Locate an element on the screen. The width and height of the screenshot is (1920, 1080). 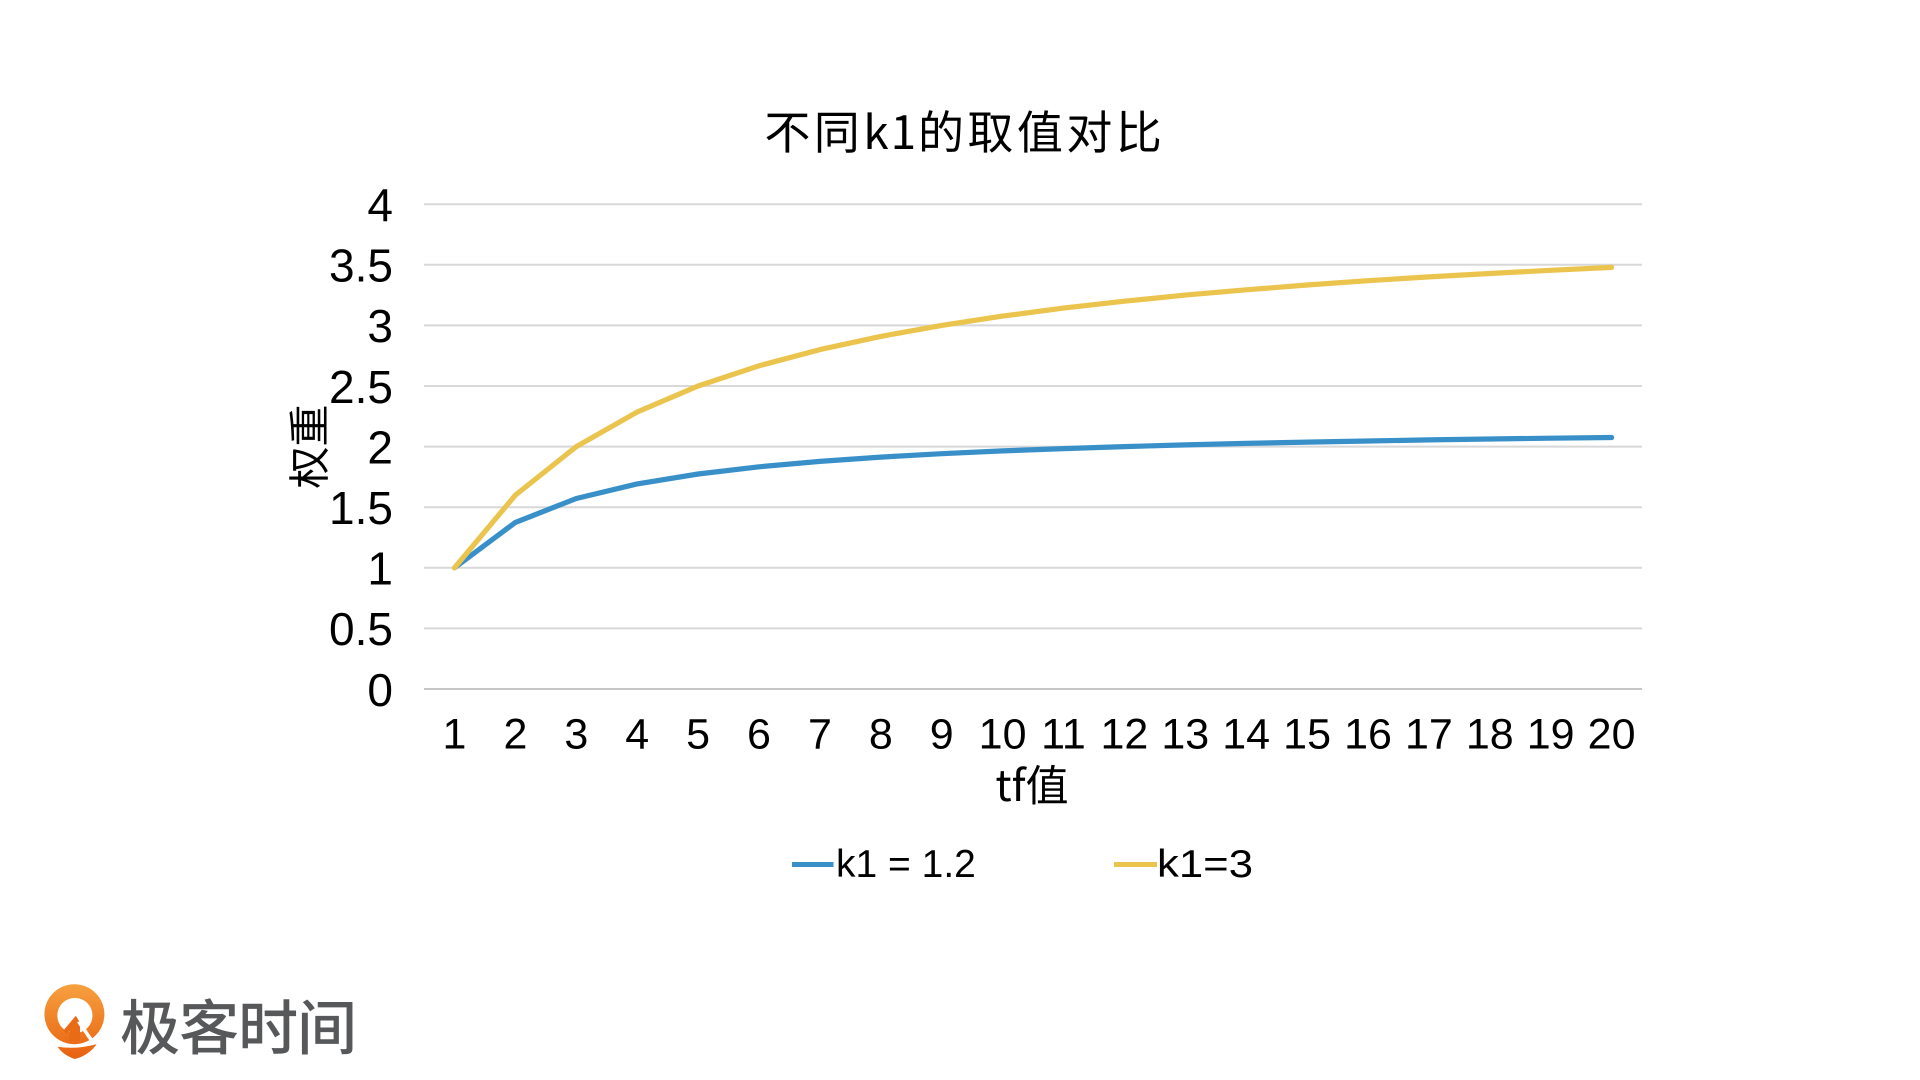
svg-text: 18 is located at coordinates (1490, 735).